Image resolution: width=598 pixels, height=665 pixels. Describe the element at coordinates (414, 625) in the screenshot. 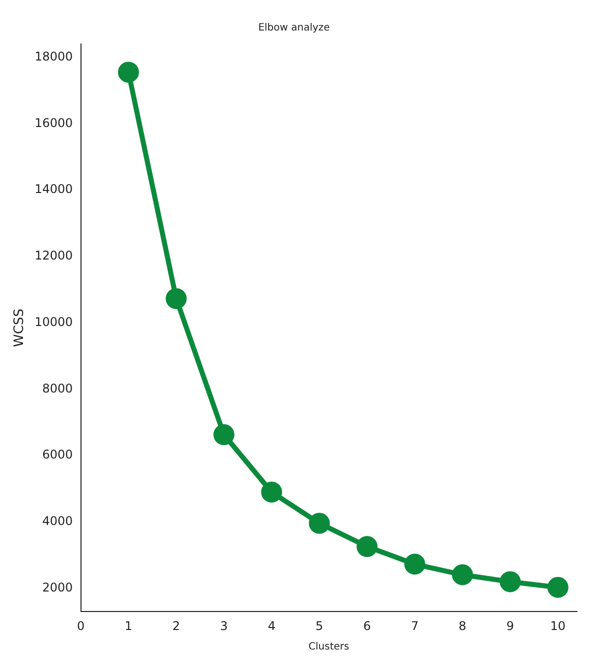

I see `x-tick-label: 7` at that location.